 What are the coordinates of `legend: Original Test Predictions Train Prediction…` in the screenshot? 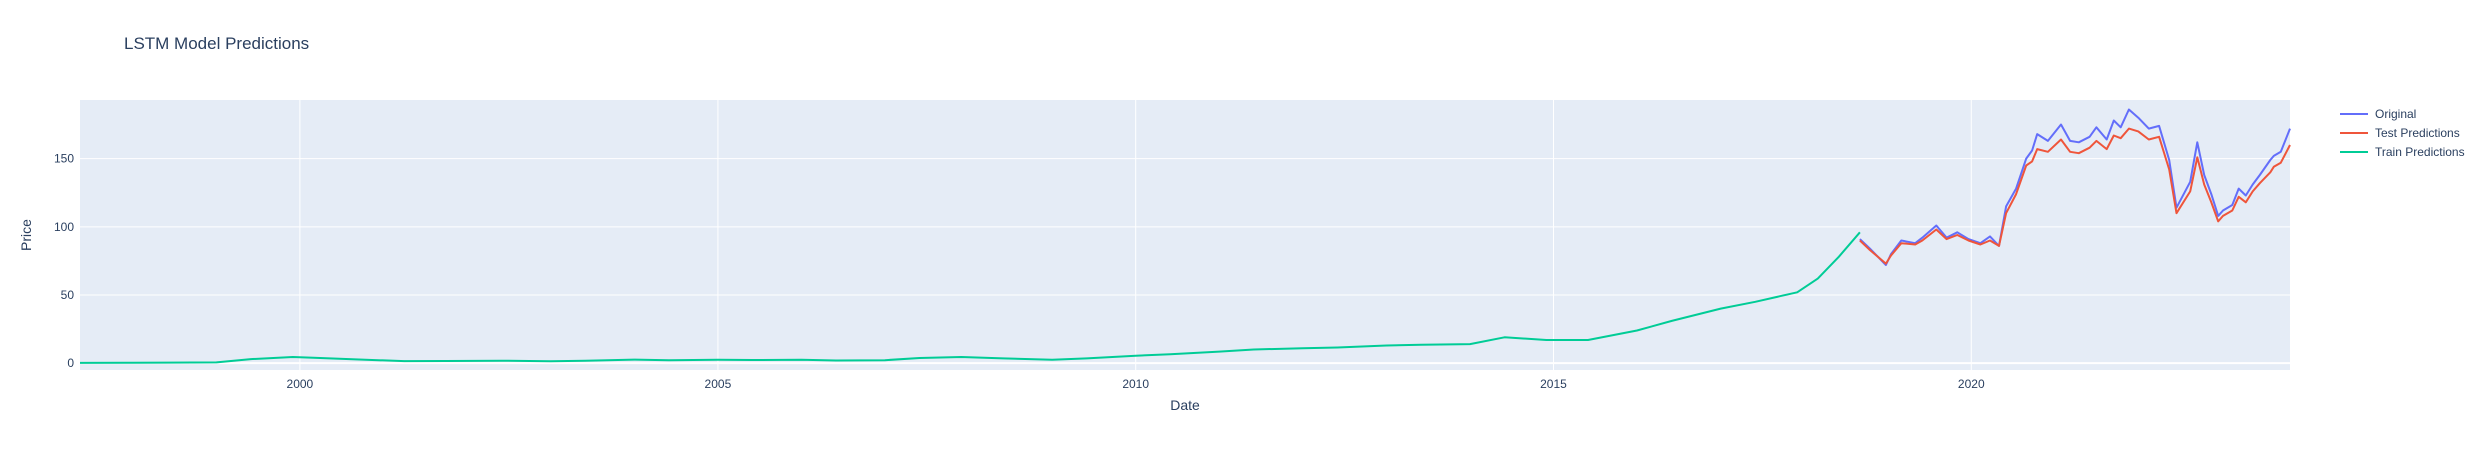 It's located at (2402, 133).